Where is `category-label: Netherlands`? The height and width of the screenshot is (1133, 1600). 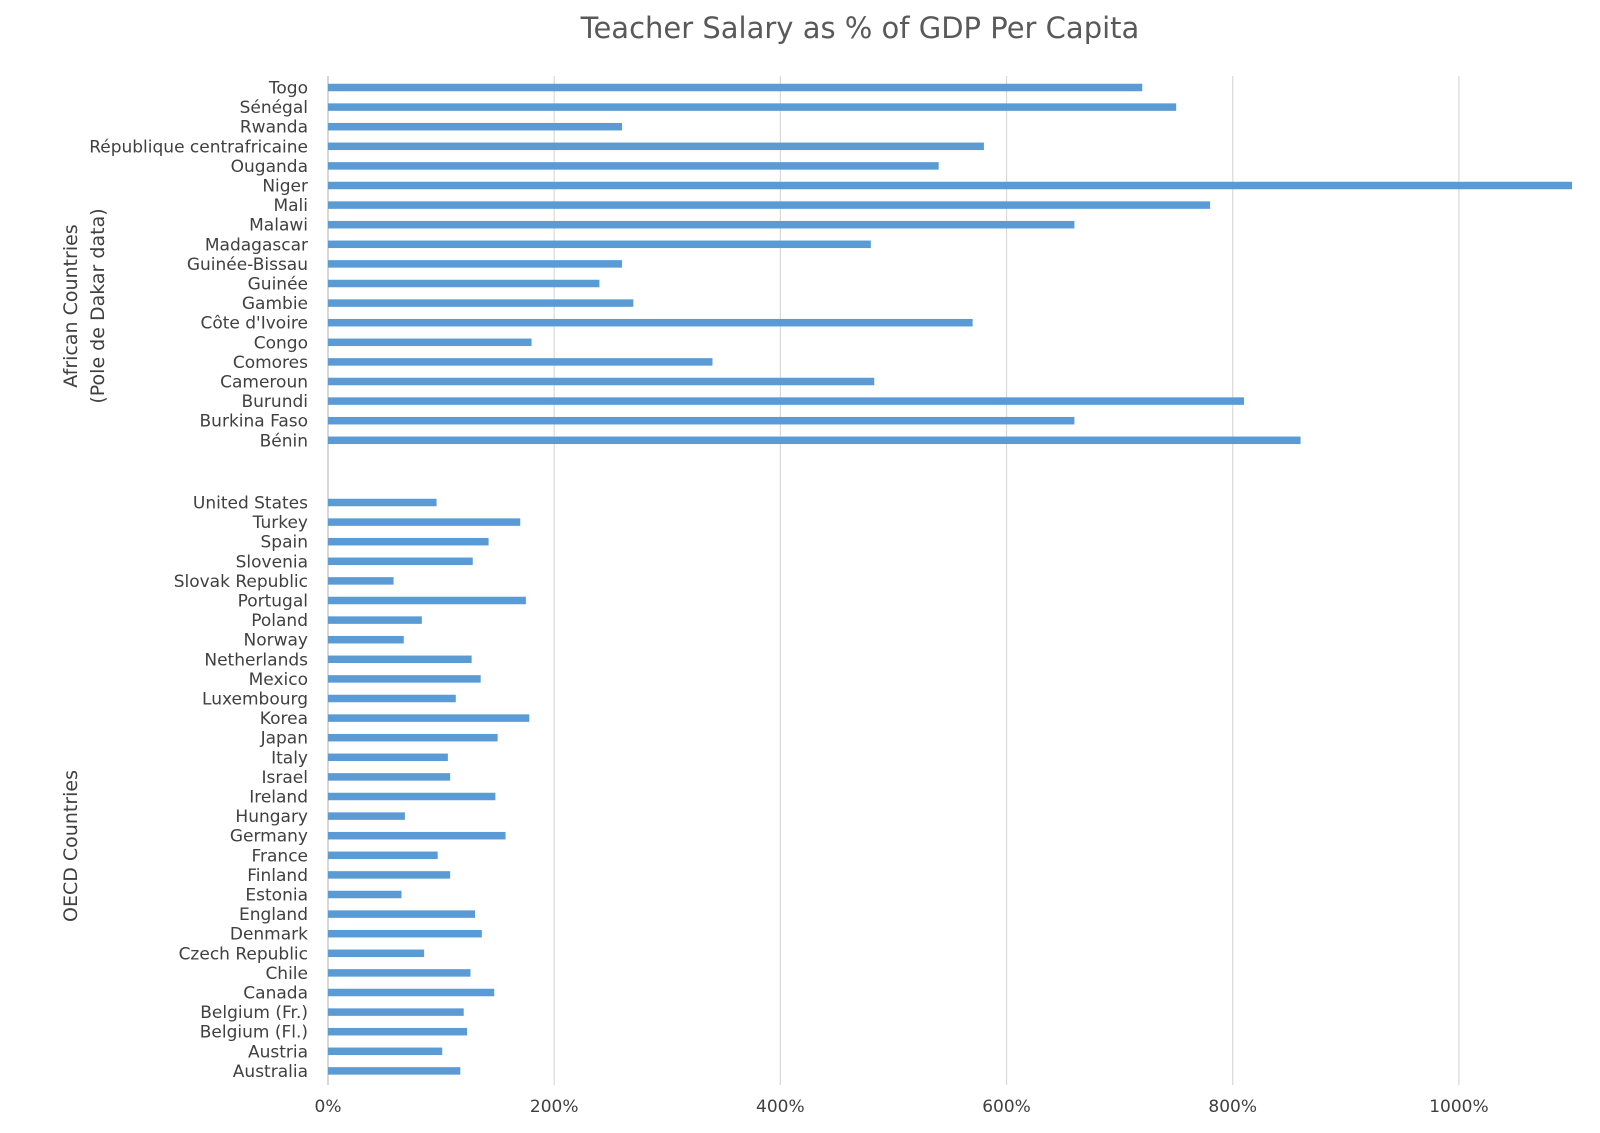 category-label: Netherlands is located at coordinates (256, 660).